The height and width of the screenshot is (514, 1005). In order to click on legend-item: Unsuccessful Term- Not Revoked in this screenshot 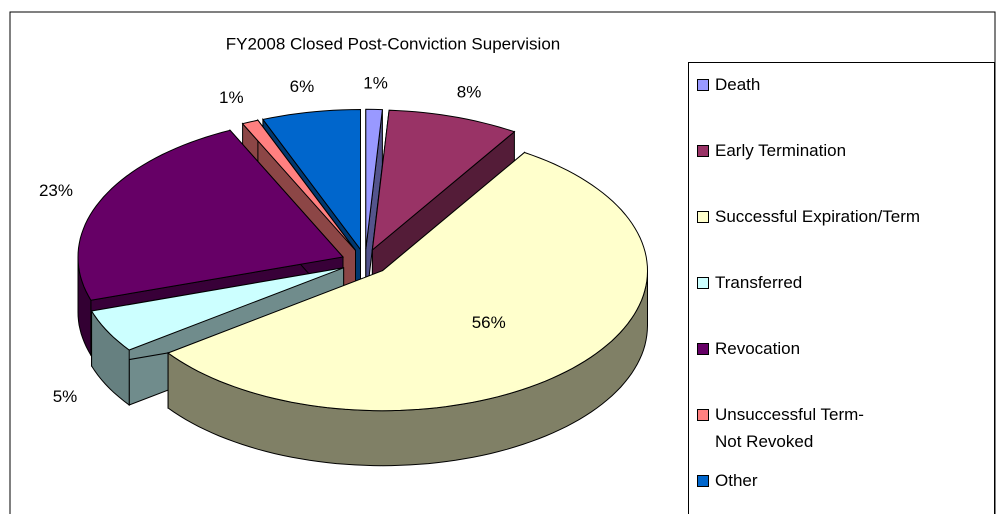, I will do `click(780, 428)`.